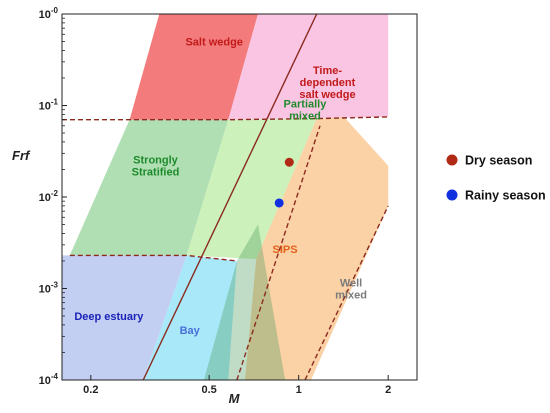 The width and height of the screenshot is (550, 413). I want to click on region-label-4: SIPS, so click(285, 250).